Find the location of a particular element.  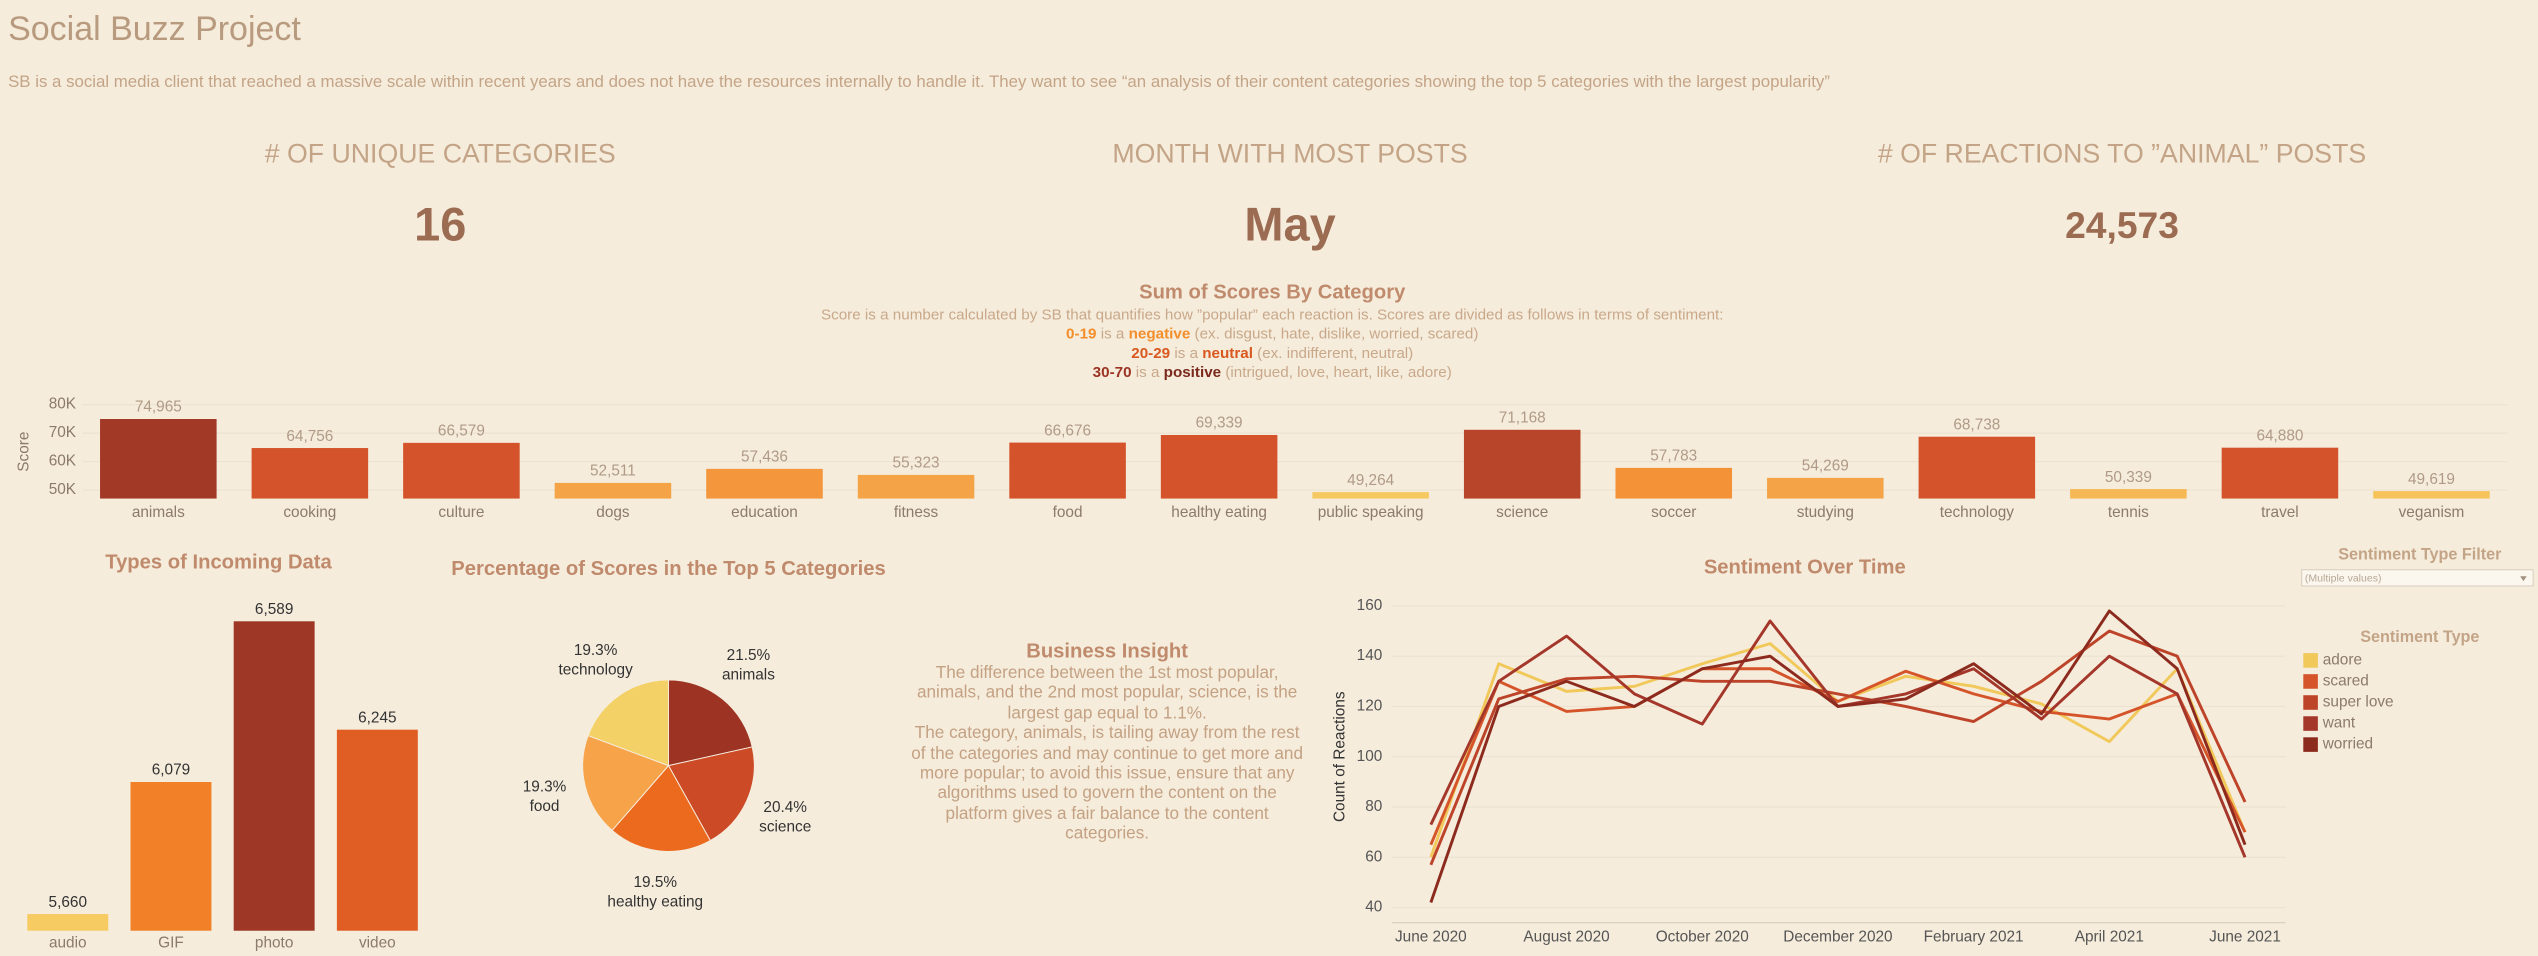

slice-category-label: healthy eating is located at coordinates (655, 902).